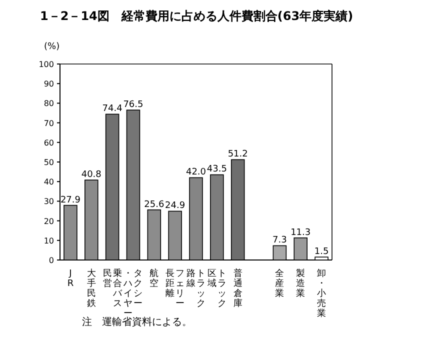  Describe the element at coordinates (49, 201) in the screenshot. I see `y-tick-label: 30` at that location.